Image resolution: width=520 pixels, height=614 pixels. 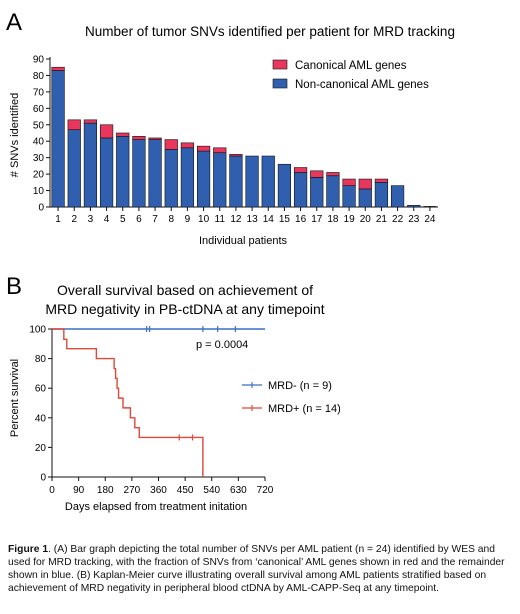 What do you see at coordinates (107, 219) in the screenshot?
I see `x-tick-label: 4` at bounding box center [107, 219].